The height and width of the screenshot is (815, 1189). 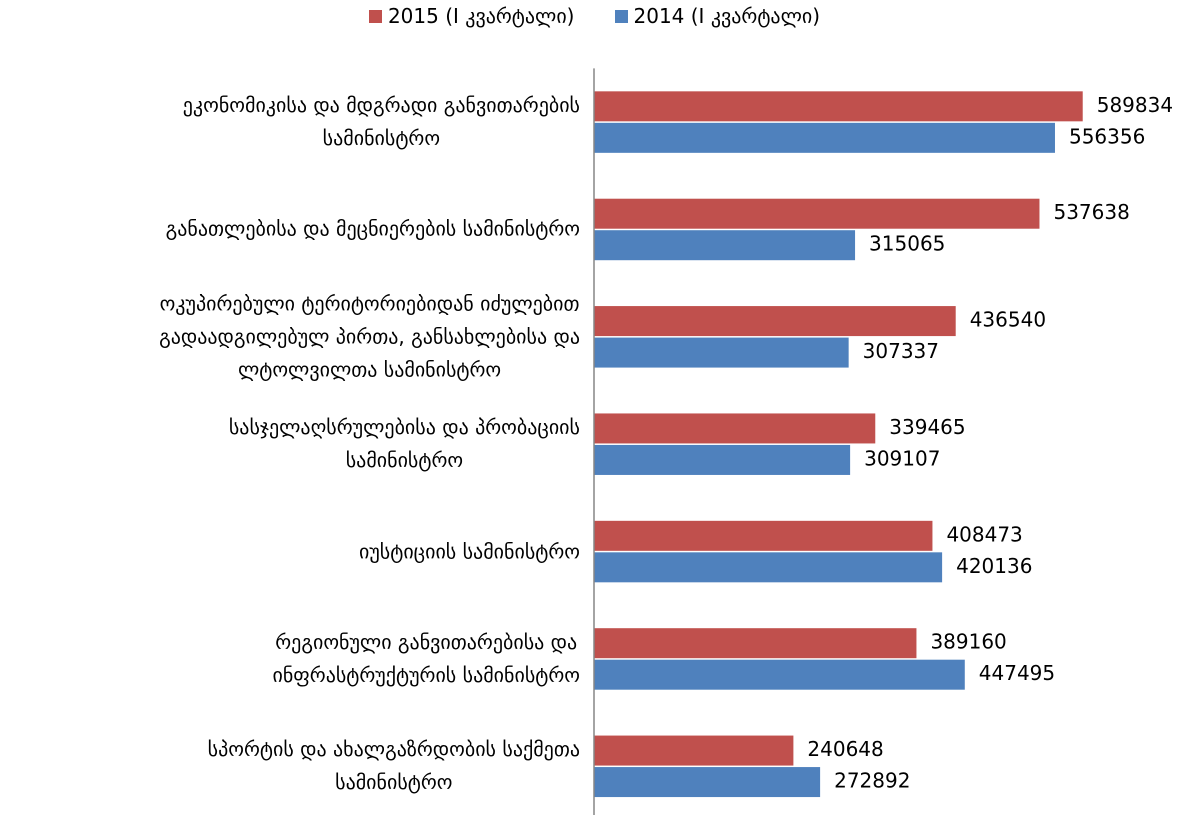 I want to click on y-tick-label: იუსტიციის სამინისტრო, so click(x=469, y=551).